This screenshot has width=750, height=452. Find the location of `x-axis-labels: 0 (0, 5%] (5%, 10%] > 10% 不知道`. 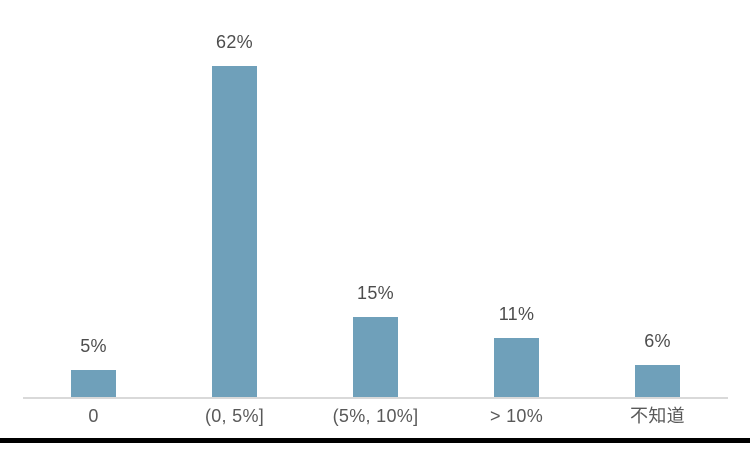

x-axis-labels: 0 (0, 5%] (5%, 10%] > 10% 不知道 is located at coordinates (375, 416).